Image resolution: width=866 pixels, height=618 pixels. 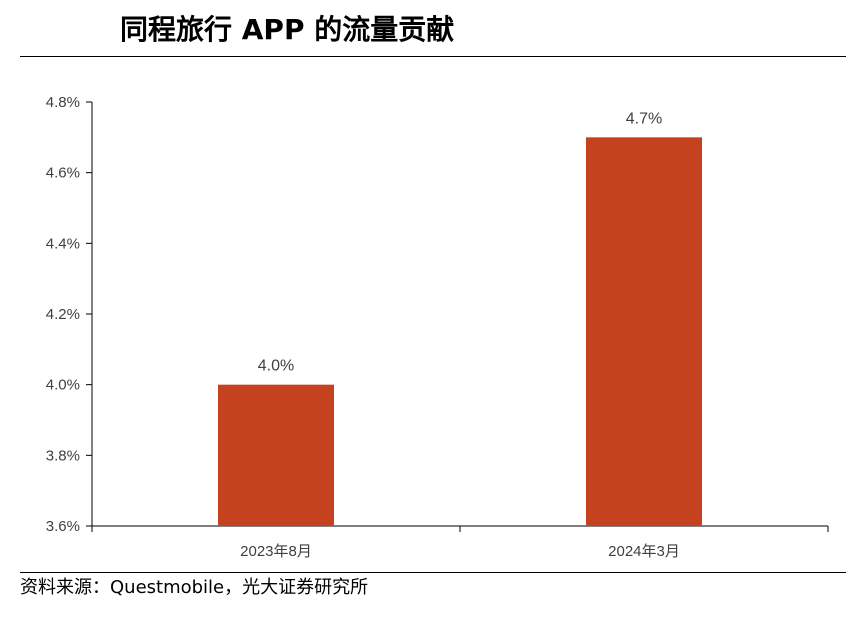 I want to click on y-tick-label: 4.6%, so click(x=63, y=173).